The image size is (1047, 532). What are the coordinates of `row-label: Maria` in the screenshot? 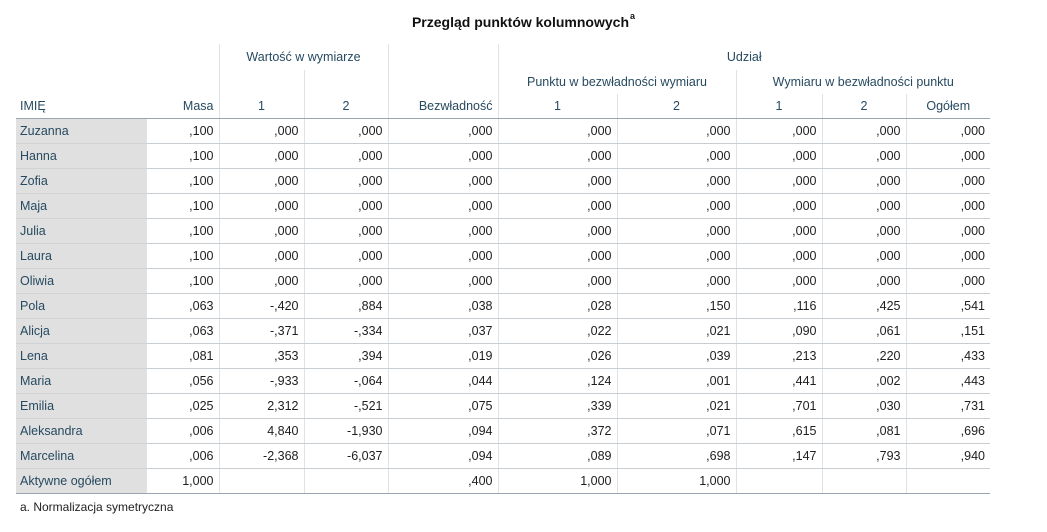 It's located at (81, 381).